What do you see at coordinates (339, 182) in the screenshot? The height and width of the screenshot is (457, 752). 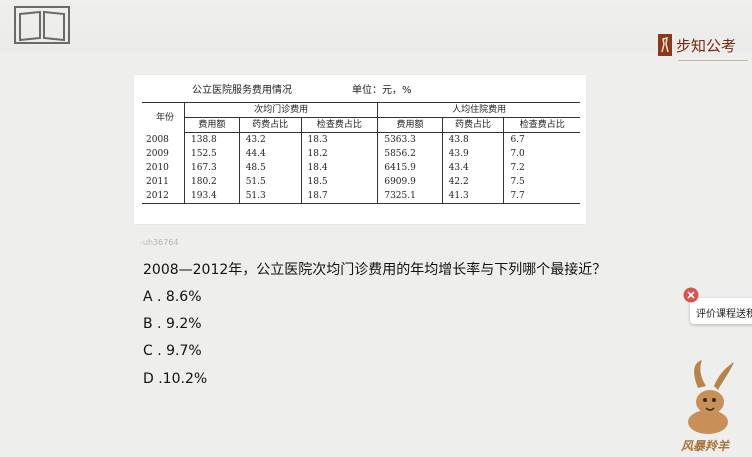 I see `table-cell: 18.5` at bounding box center [339, 182].